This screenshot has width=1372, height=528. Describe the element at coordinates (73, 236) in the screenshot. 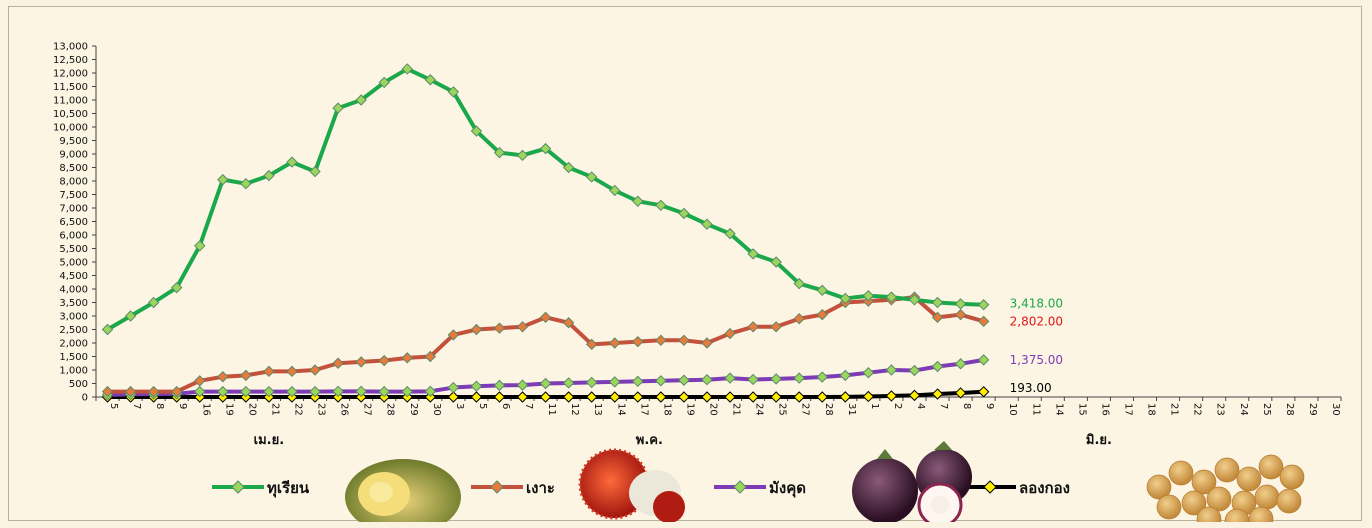

I see `y-tick-label: 6,000` at that location.